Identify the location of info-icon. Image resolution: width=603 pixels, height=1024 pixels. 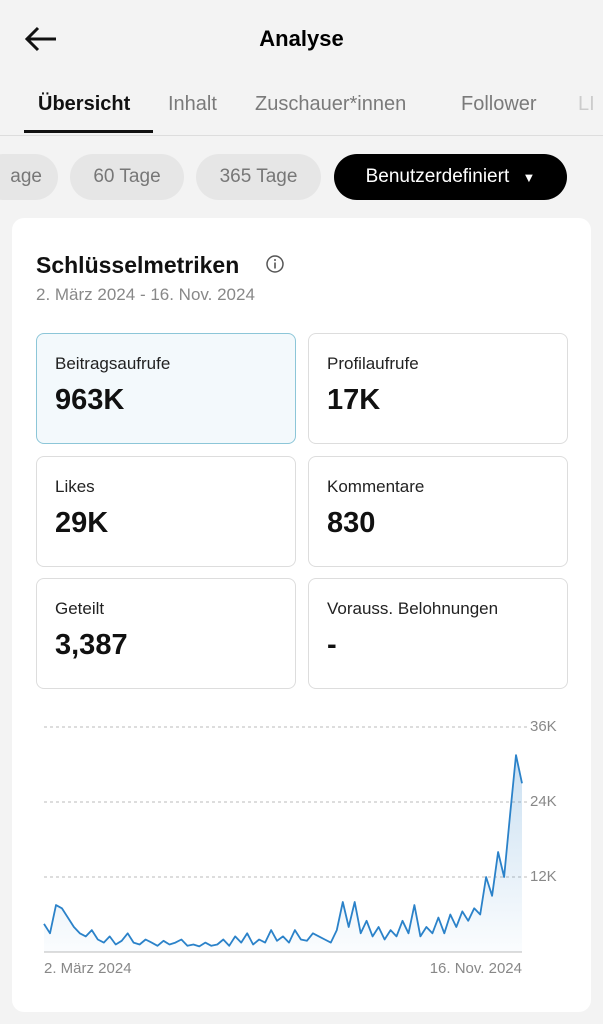
(275, 264).